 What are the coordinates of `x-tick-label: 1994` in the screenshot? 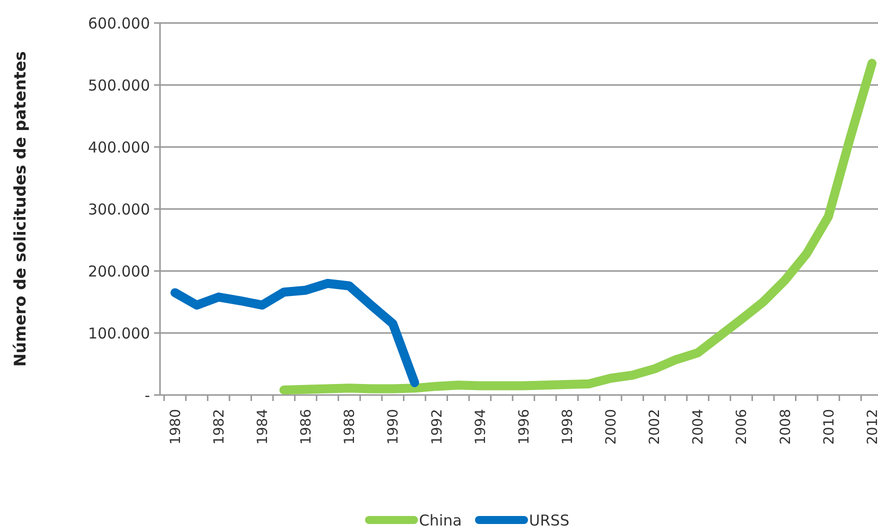 It's located at (480, 426).